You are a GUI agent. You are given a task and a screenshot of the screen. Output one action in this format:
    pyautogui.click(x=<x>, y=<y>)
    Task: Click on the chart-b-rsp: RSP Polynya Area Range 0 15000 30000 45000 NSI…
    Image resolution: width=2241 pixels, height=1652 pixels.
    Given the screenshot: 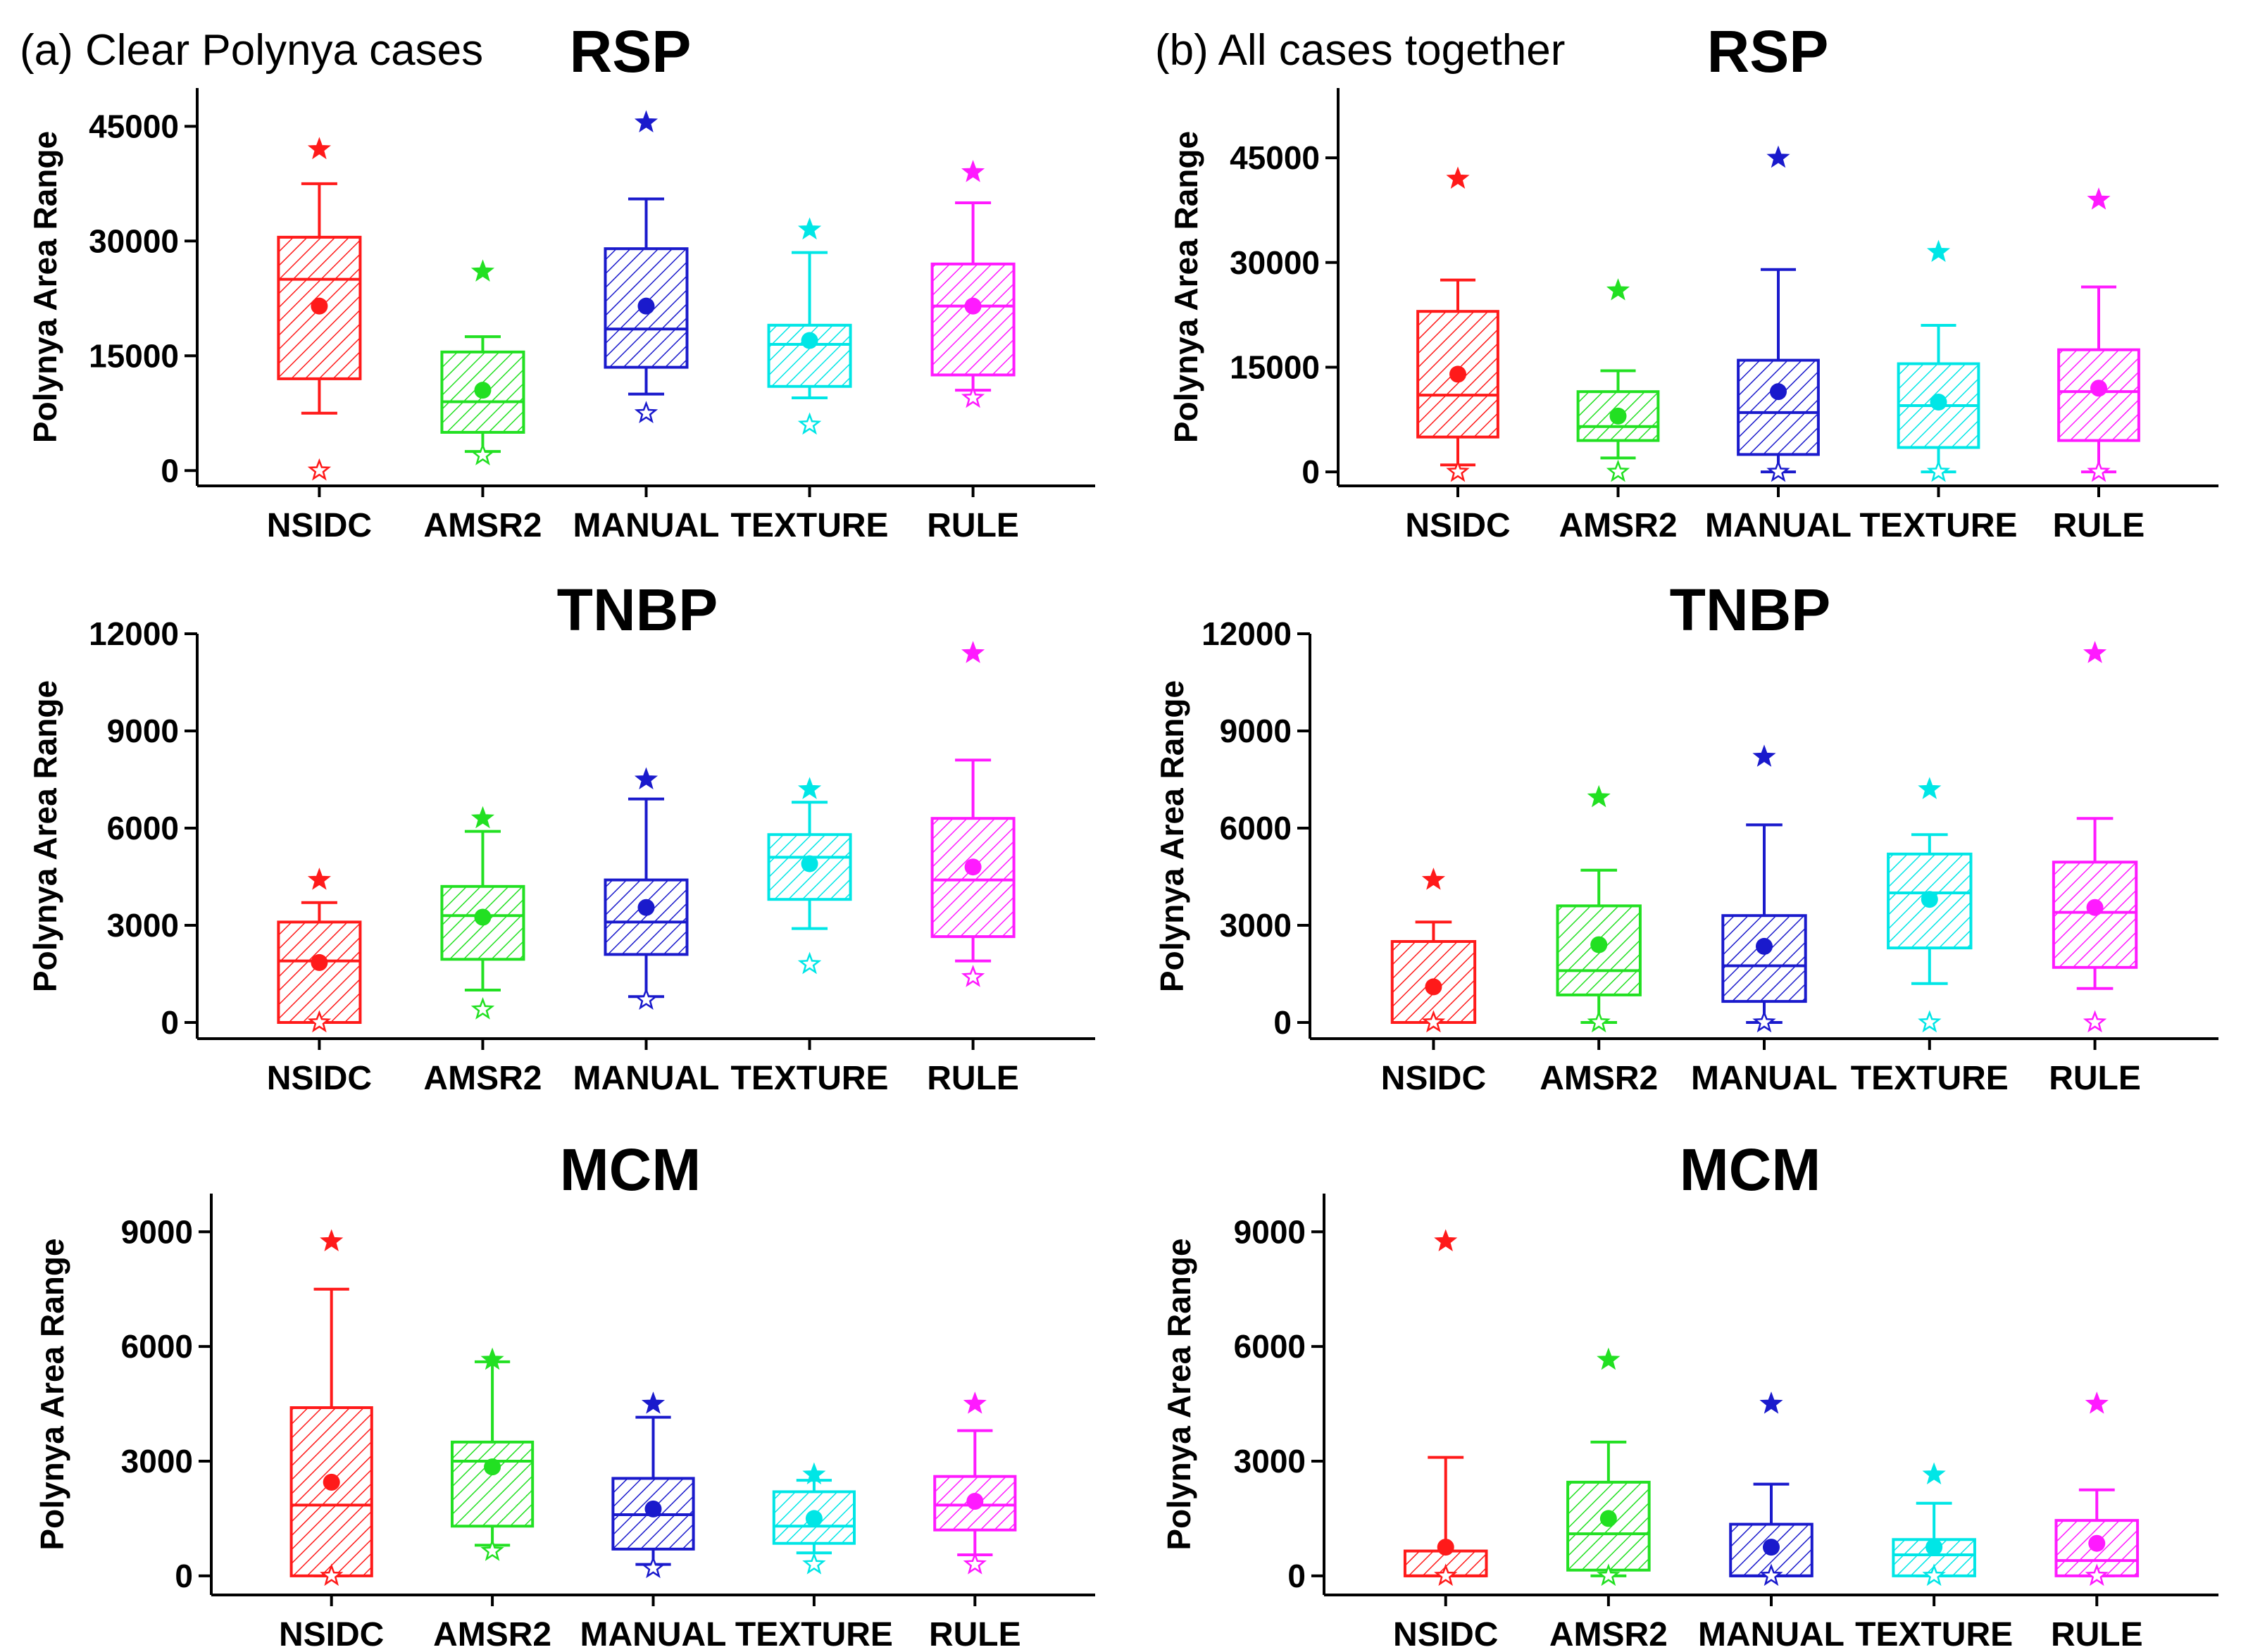 What is the action you would take?
    pyautogui.click(x=1693, y=281)
    